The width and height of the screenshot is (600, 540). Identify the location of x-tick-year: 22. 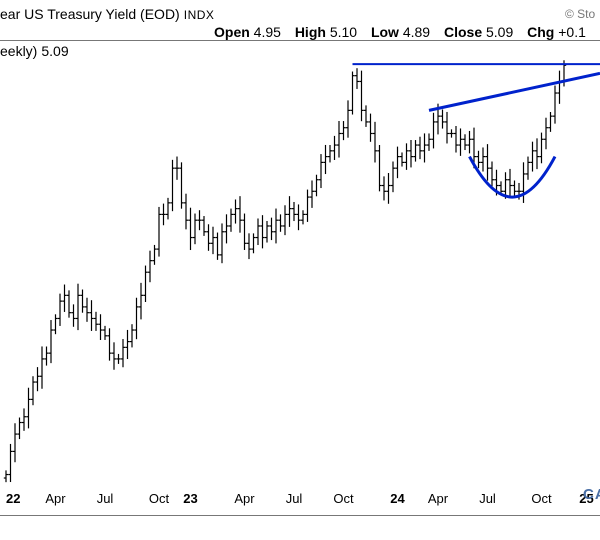
(13, 498).